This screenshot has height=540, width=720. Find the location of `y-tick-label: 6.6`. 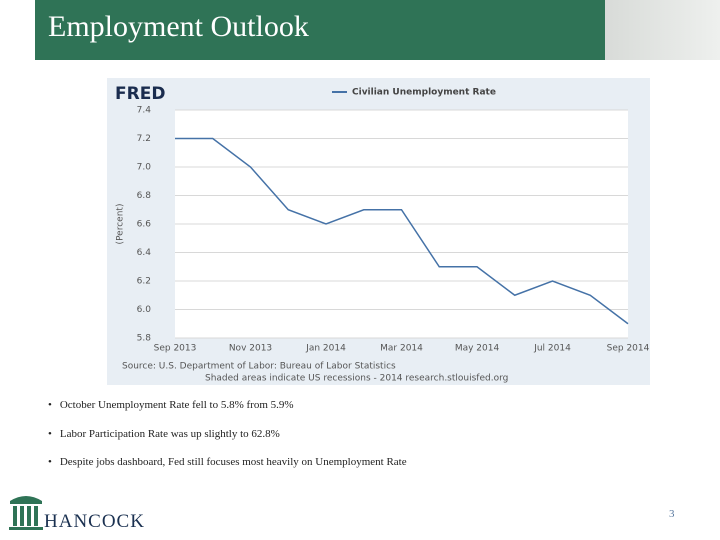

y-tick-label: 6.6 is located at coordinates (144, 225).